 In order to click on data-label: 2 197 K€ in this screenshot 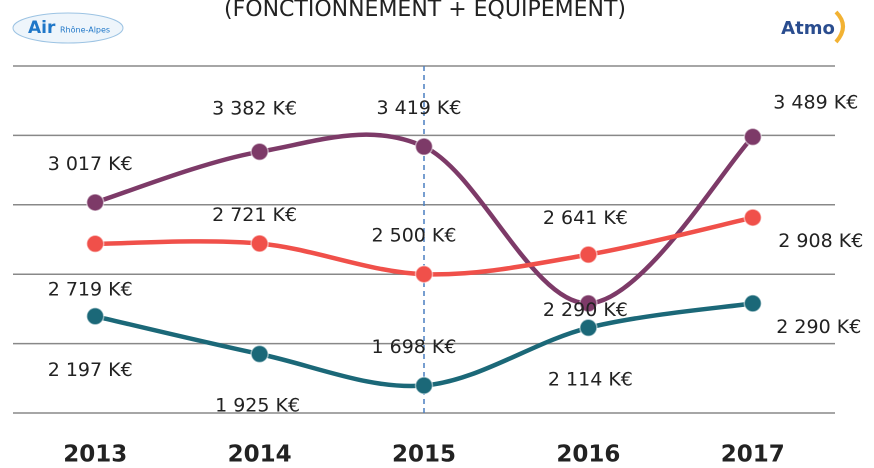, I will do `click(90, 370)`.